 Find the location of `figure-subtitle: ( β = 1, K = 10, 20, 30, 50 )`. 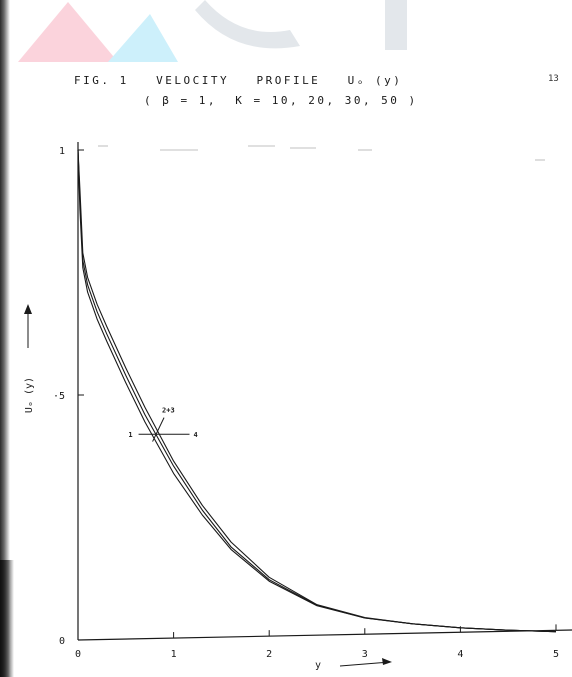

figure-subtitle: ( β = 1, K = 10, 20, 30, 50 ) is located at coordinates (281, 100).